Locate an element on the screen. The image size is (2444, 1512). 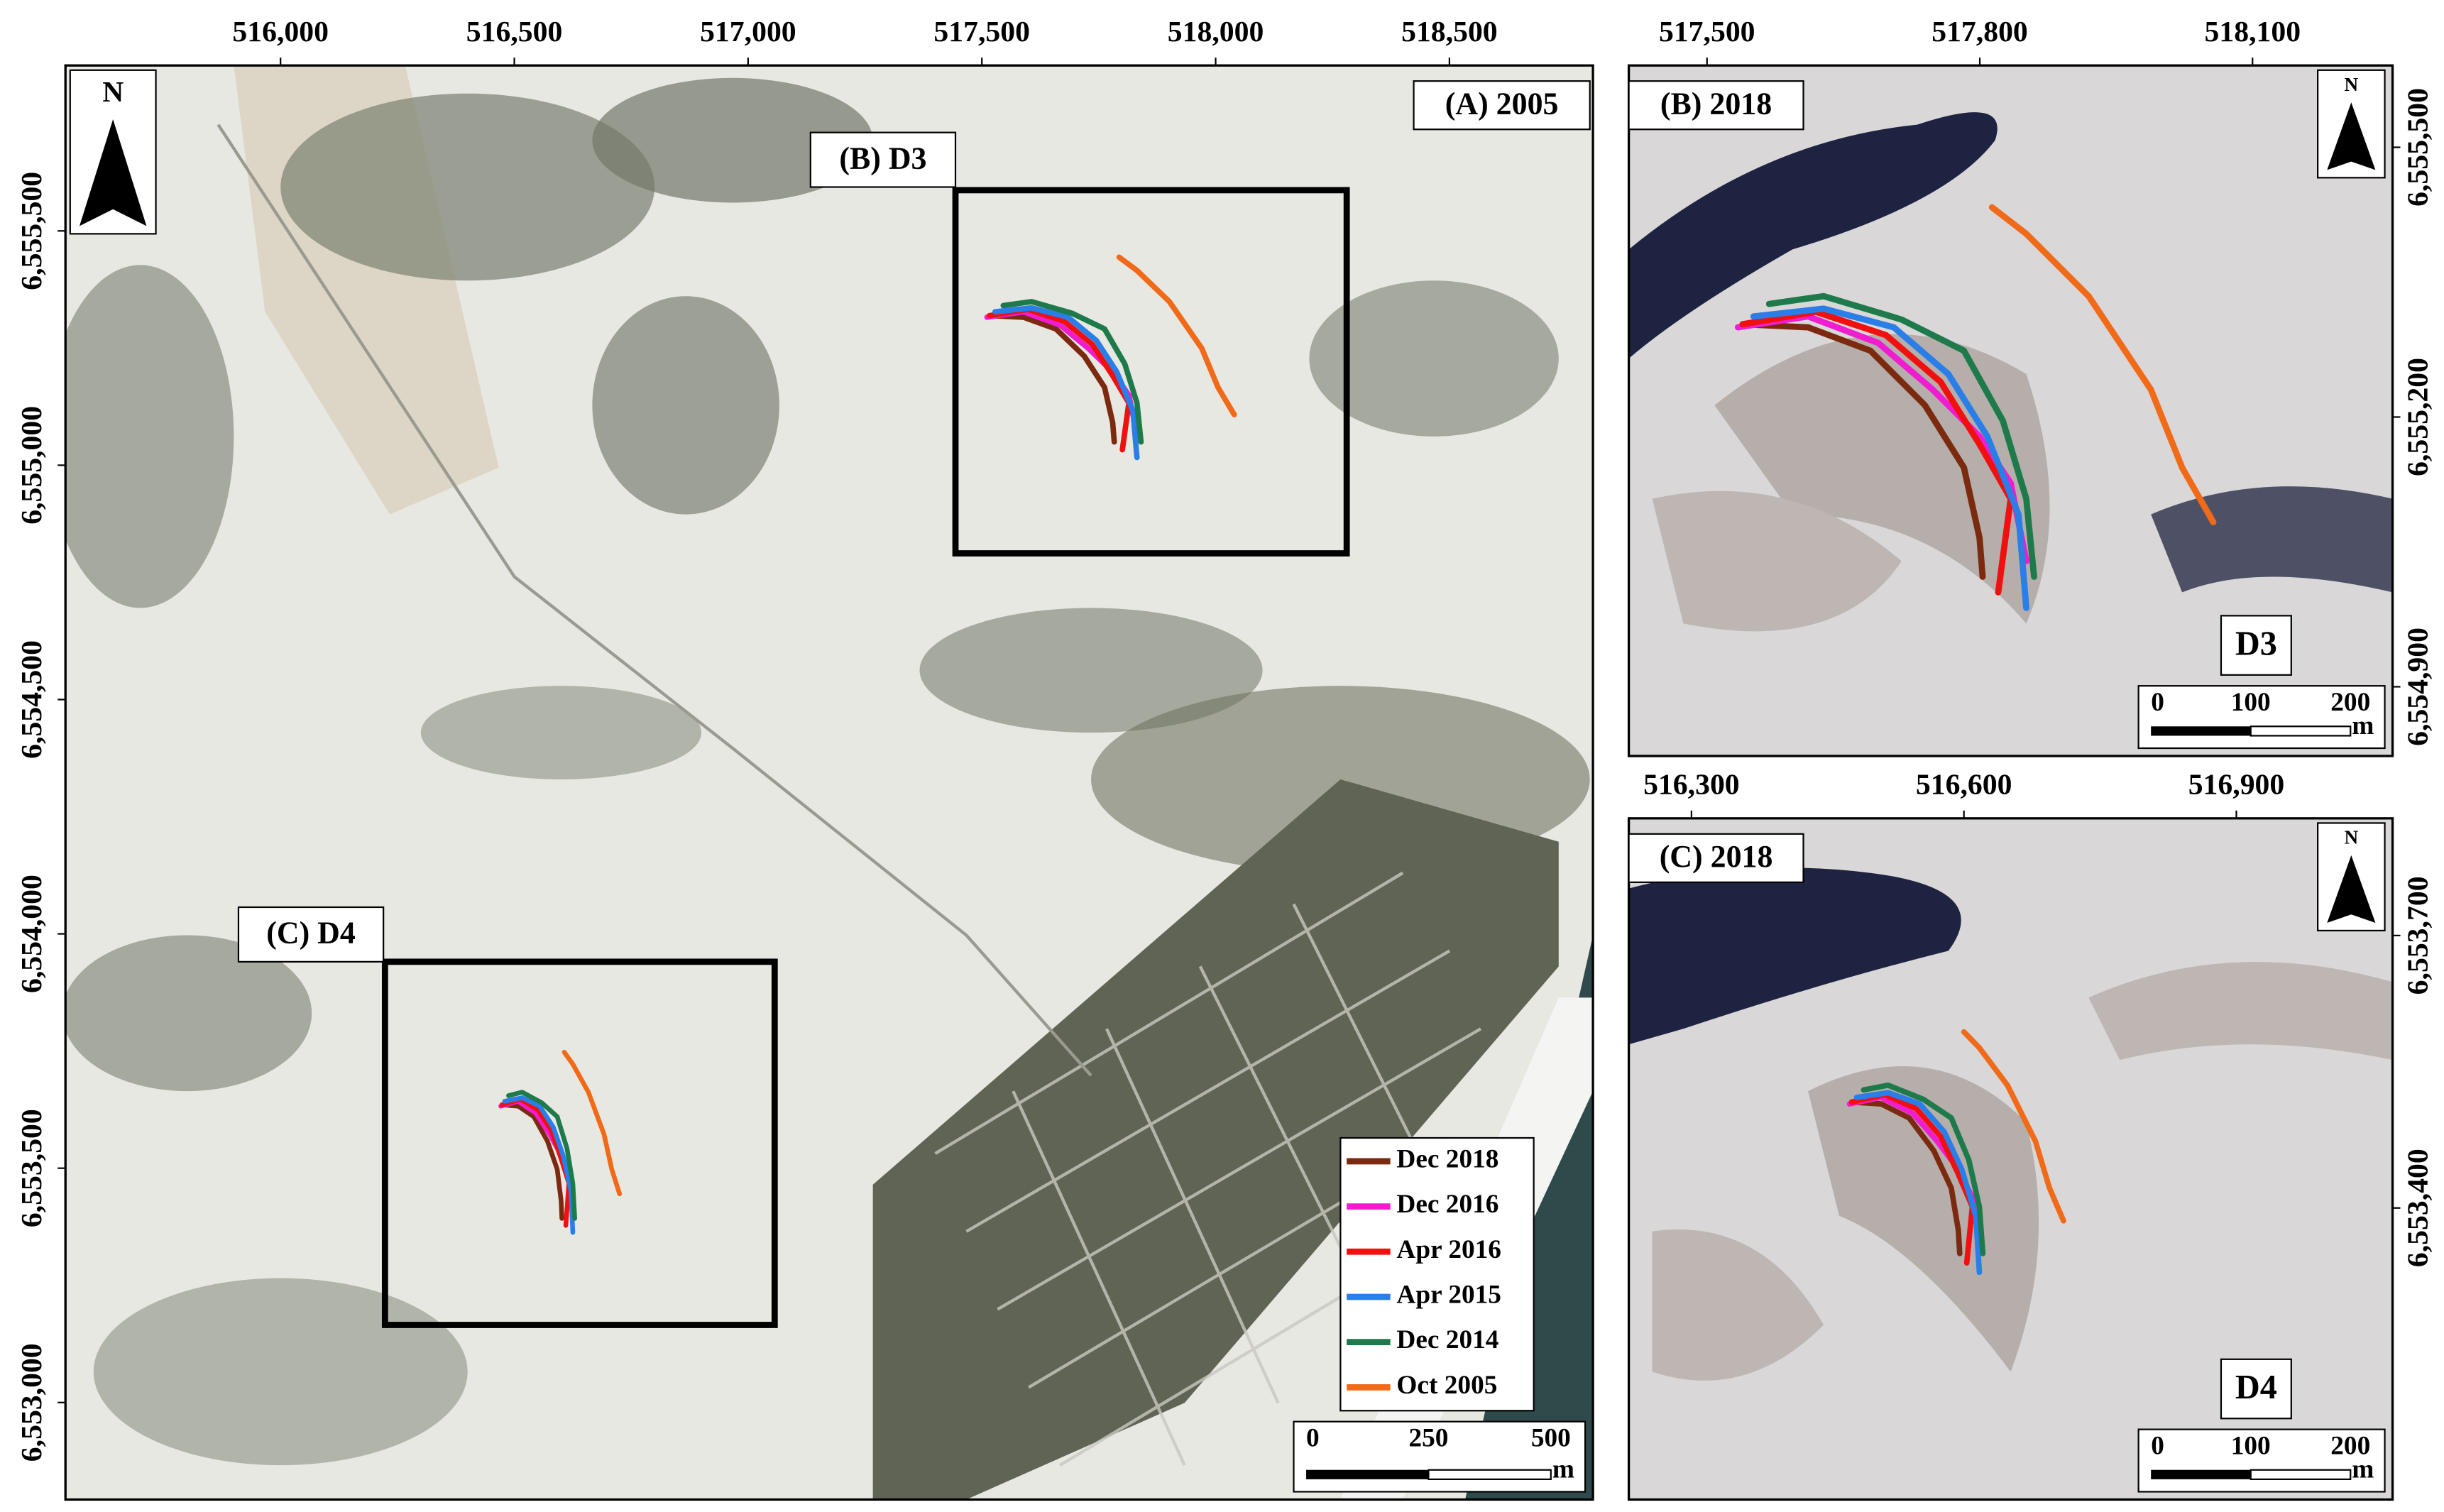
x-tick-label: 516,900 is located at coordinates (2236, 785).